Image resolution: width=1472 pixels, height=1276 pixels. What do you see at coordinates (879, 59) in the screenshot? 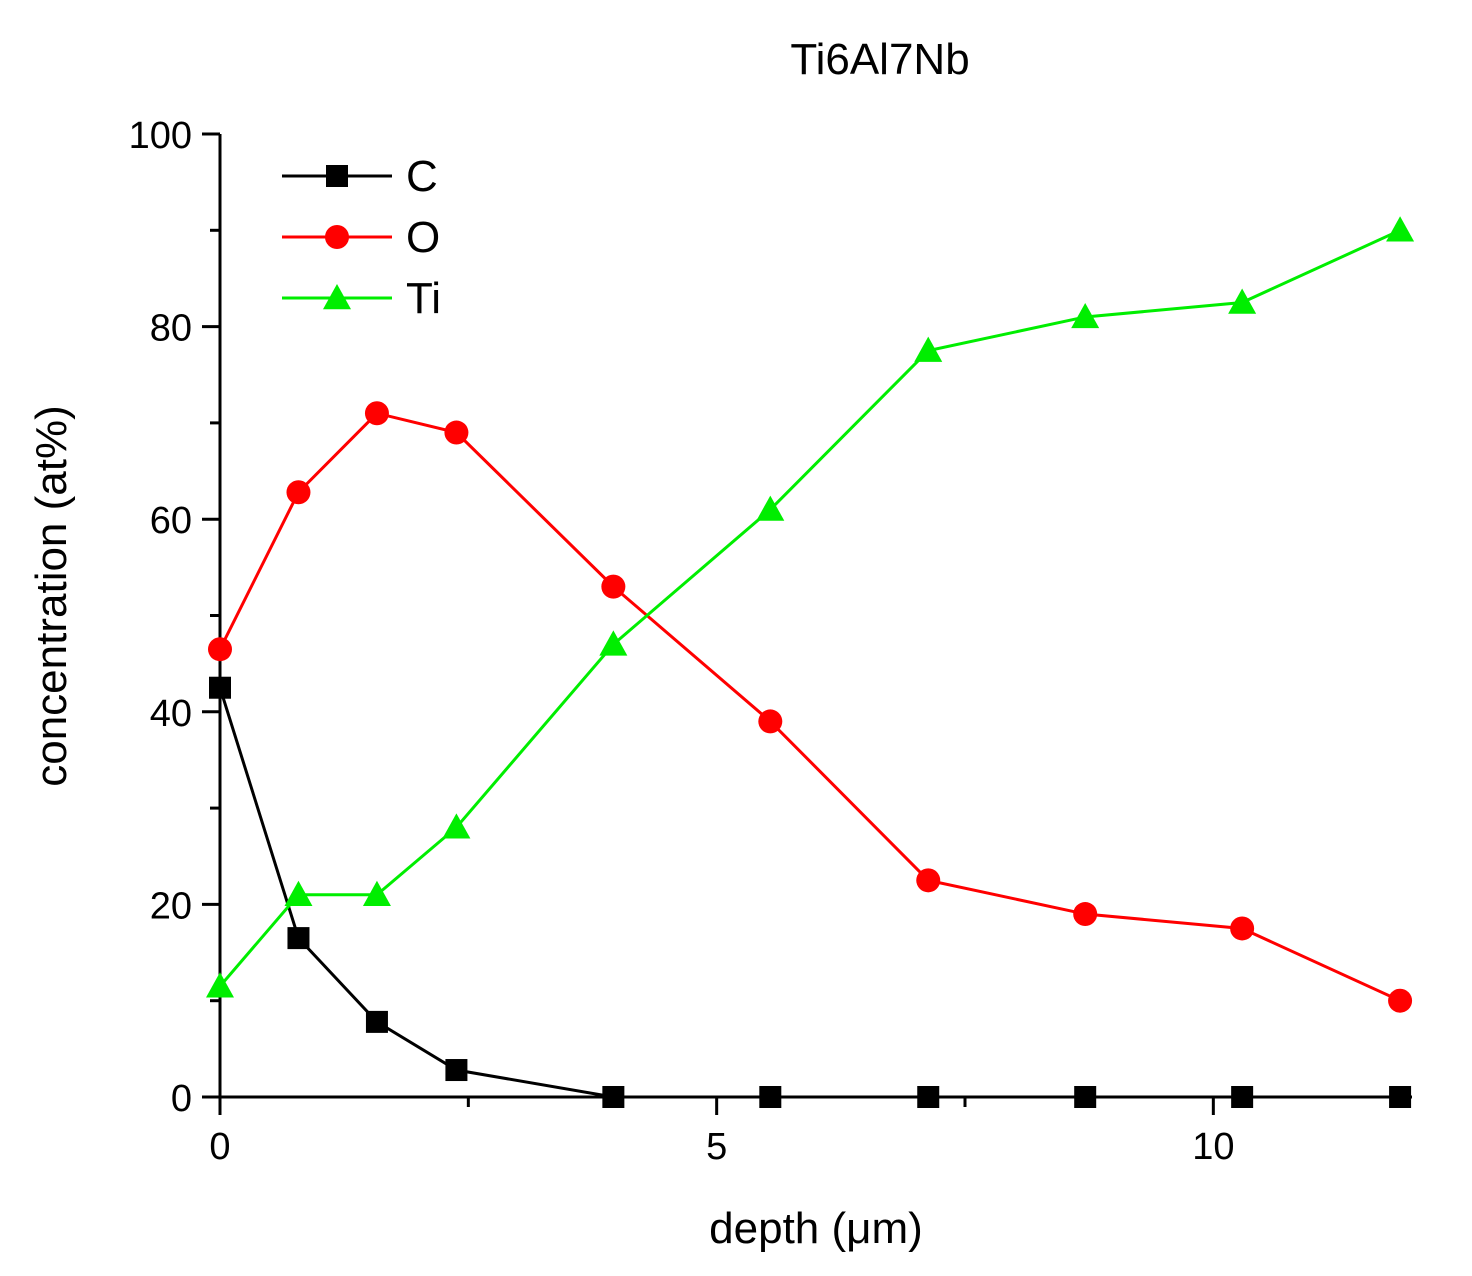
I see `chart-title: Ti6Al7Nb` at bounding box center [879, 59].